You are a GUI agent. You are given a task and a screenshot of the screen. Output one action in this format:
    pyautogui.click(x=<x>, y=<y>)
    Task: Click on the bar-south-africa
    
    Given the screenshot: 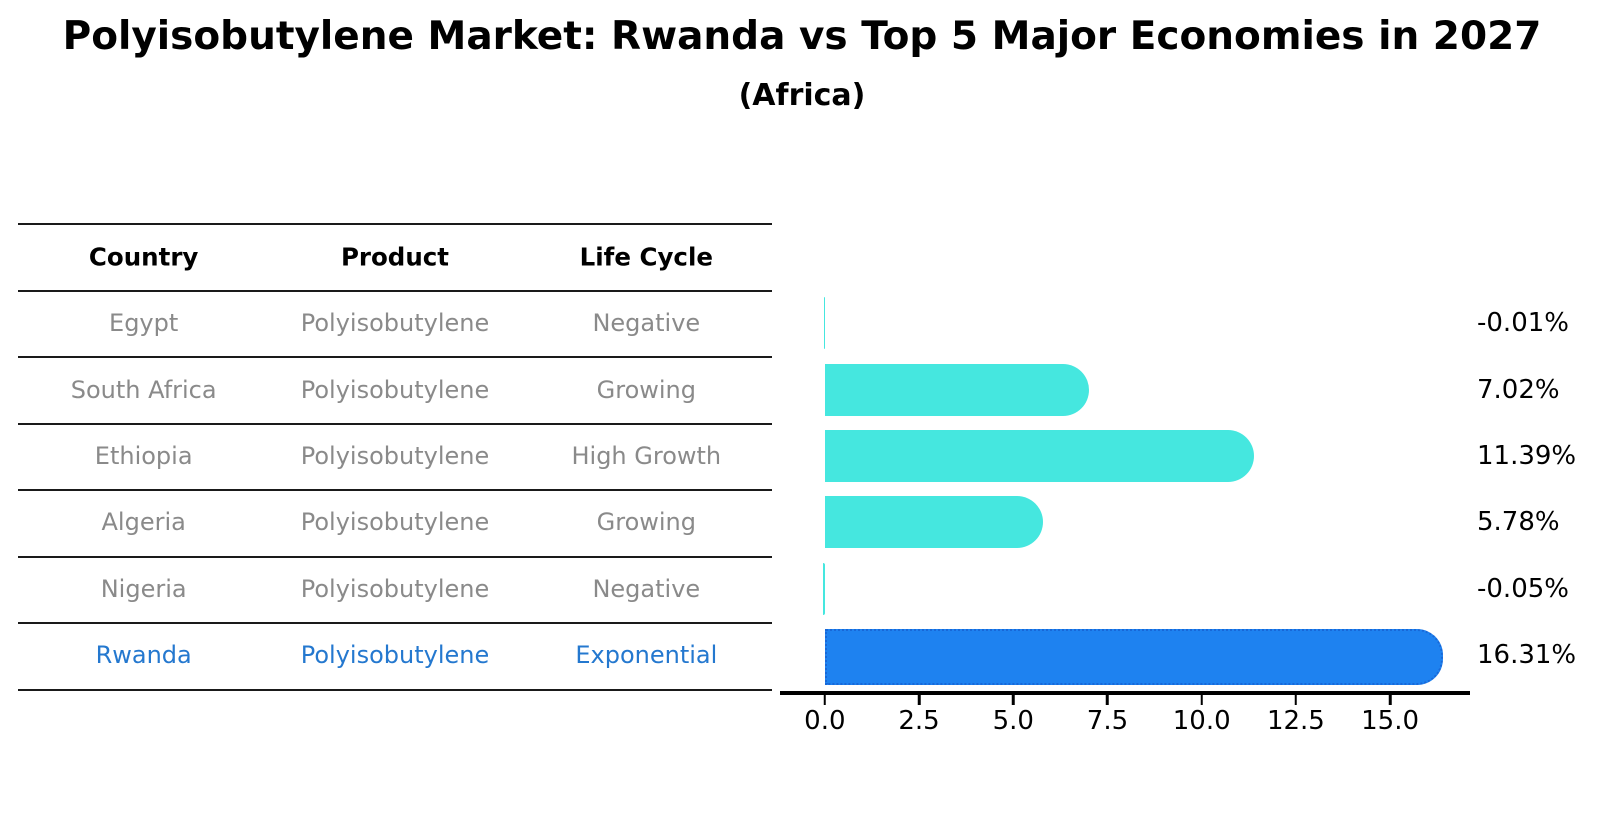 What is the action you would take?
    pyautogui.click(x=957, y=390)
    